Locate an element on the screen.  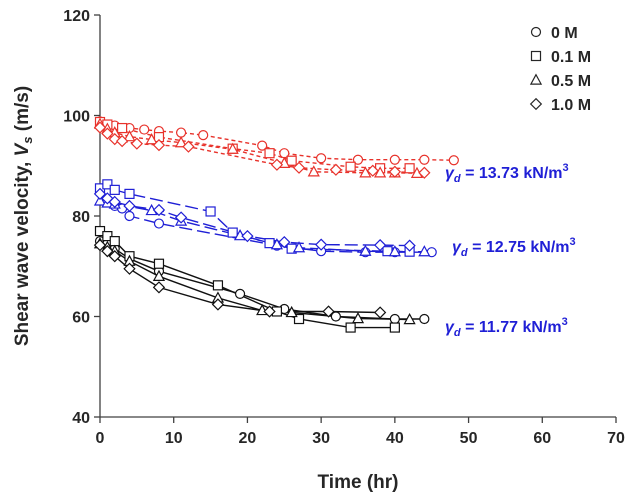
y-tick-label: 100 is located at coordinates (76, 117).